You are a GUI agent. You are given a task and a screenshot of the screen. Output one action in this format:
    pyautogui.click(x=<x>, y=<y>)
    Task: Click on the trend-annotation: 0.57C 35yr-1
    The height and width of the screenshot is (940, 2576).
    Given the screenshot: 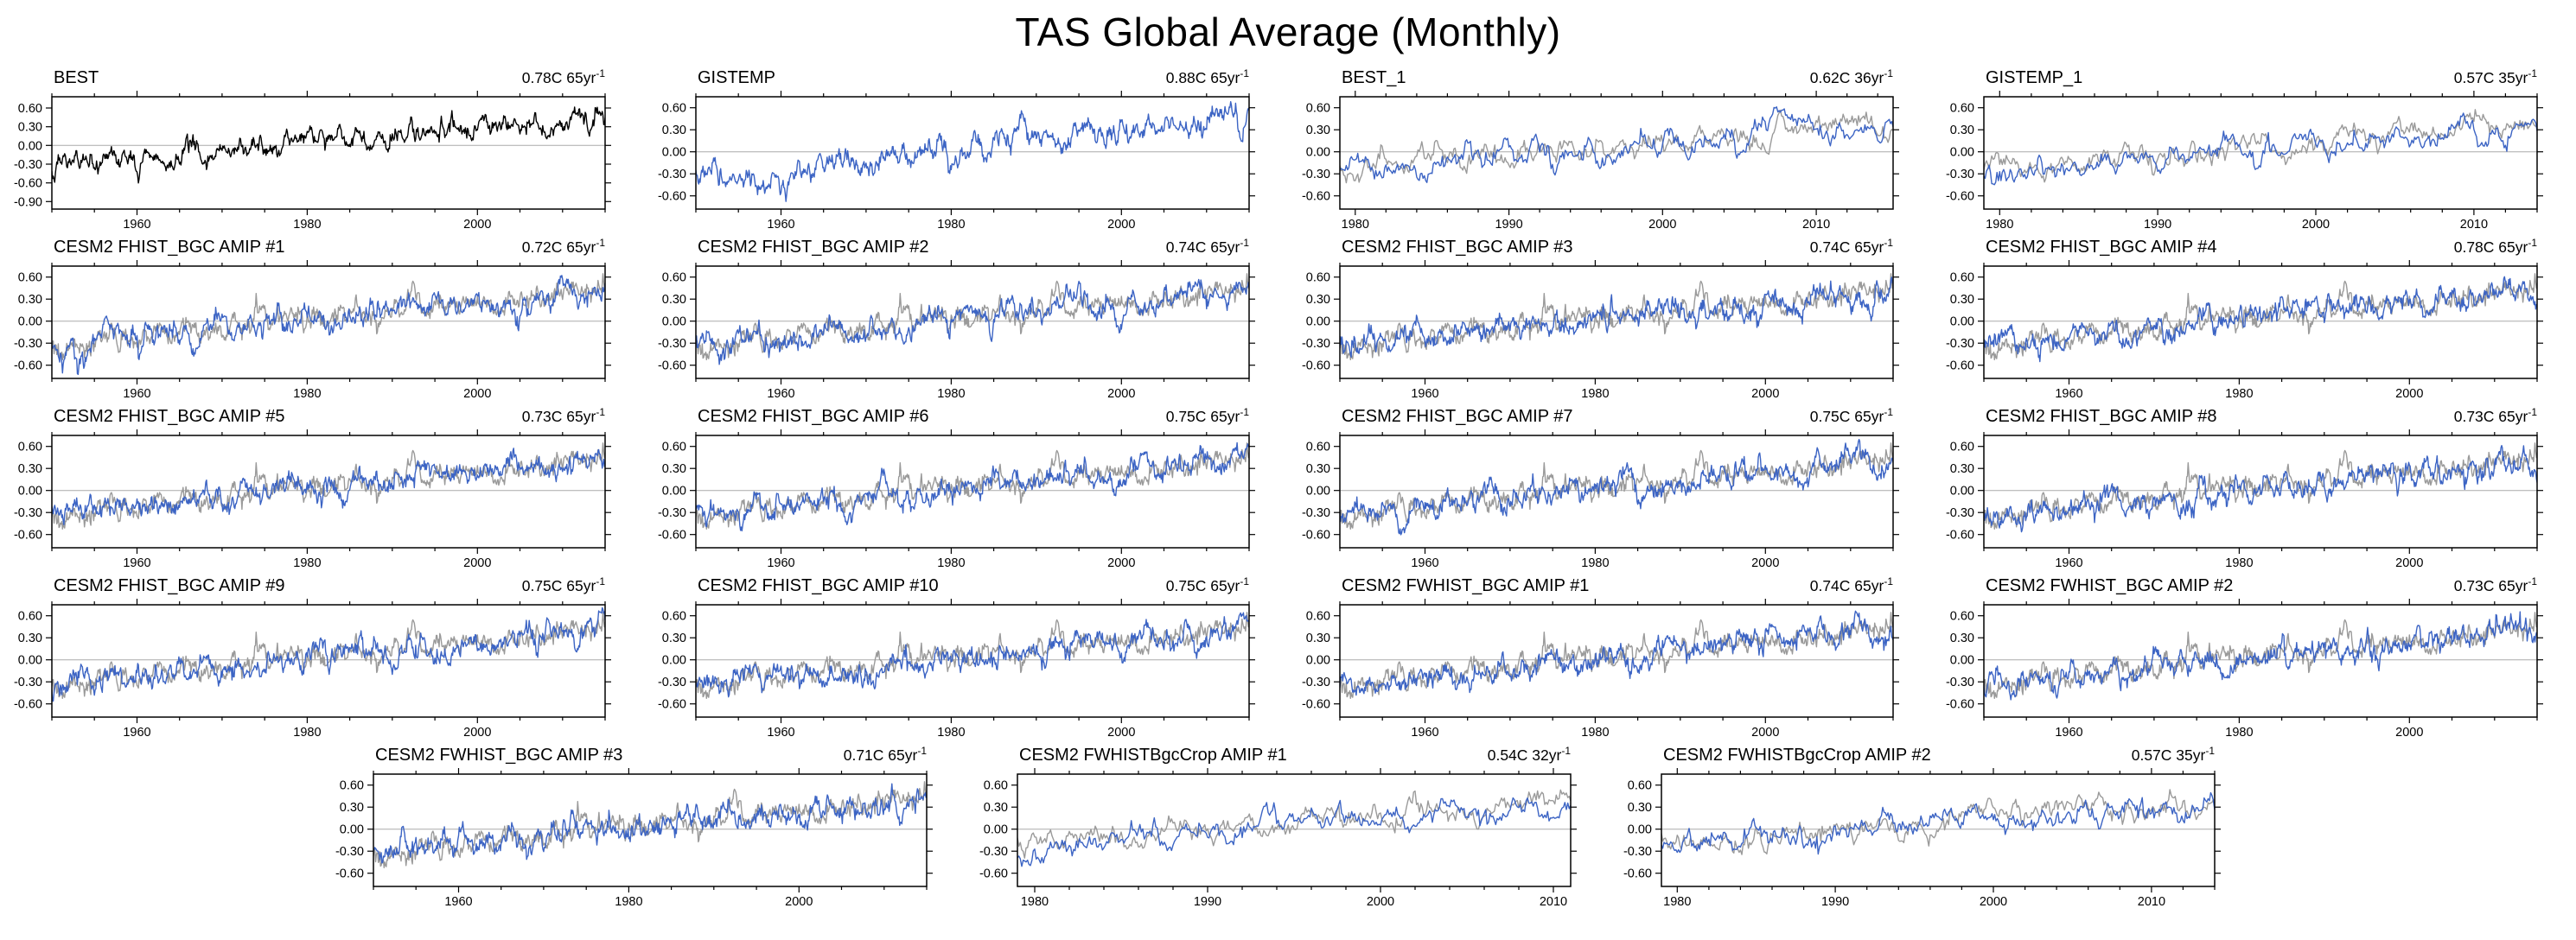 What is the action you would take?
    pyautogui.click(x=2495, y=77)
    